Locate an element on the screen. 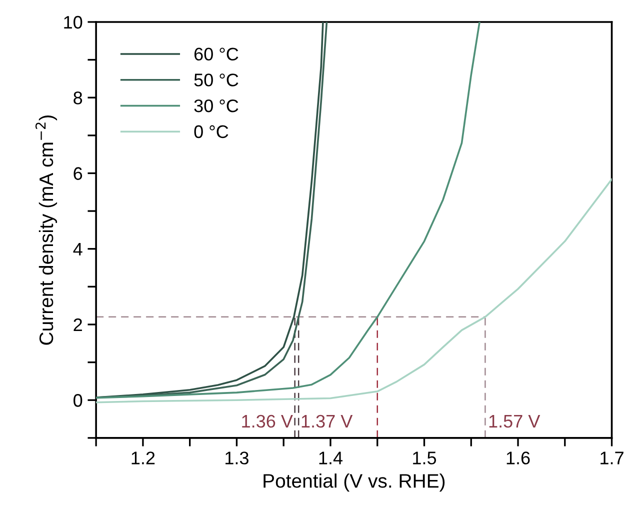 This screenshot has height=511, width=632. x-tick-label: 1.3 is located at coordinates (237, 458).